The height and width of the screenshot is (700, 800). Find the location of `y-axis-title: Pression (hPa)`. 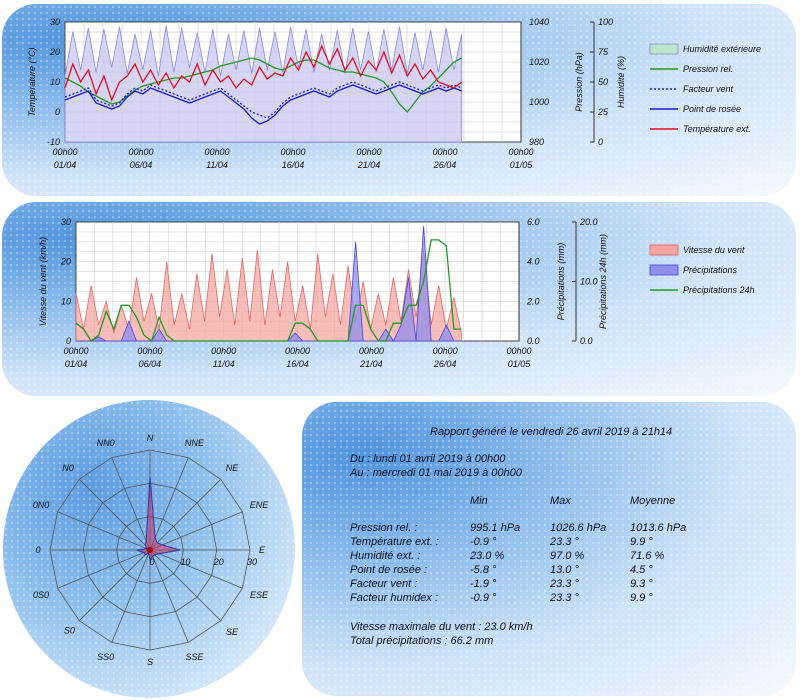

y-axis-title: Pression (hPa) is located at coordinates (579, 82).